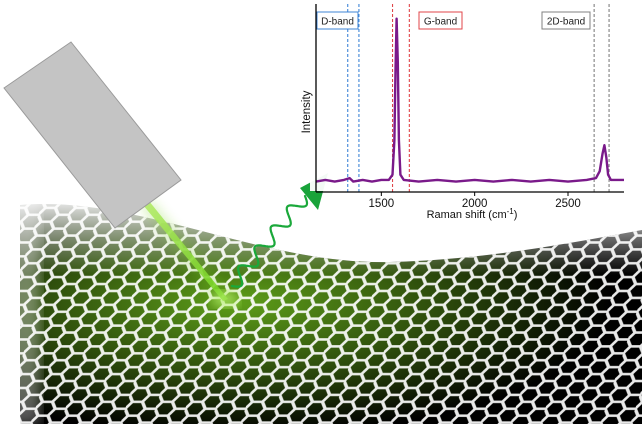  I want to click on band-label-g: G-band, so click(440, 20).